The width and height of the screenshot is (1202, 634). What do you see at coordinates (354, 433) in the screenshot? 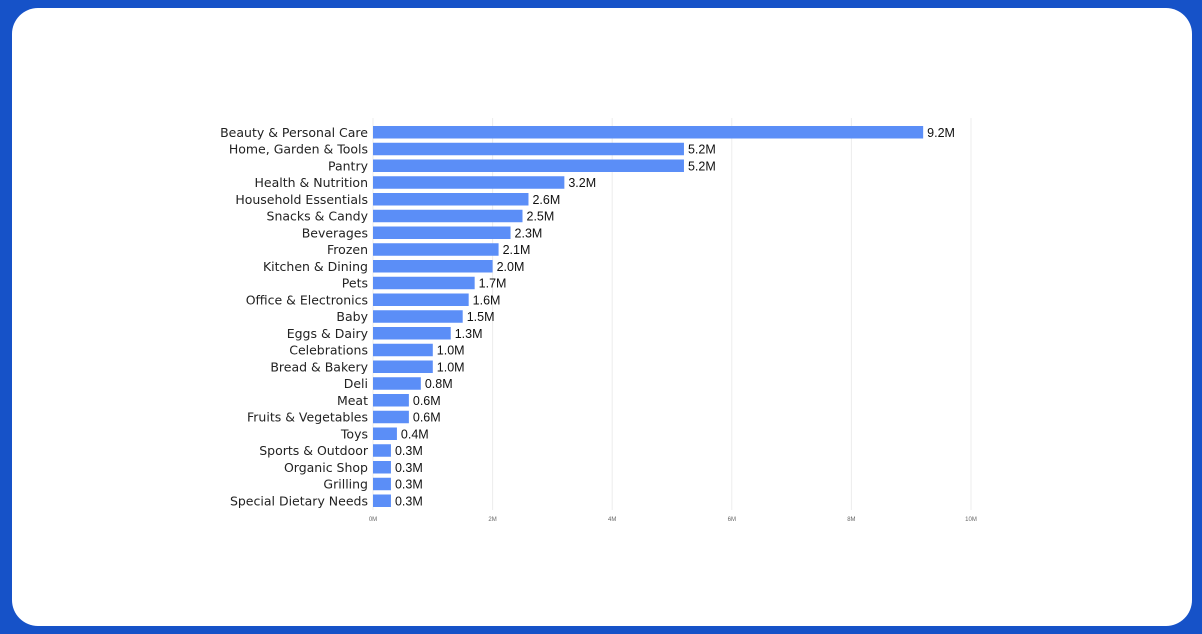
I see `category-label: Toys` at bounding box center [354, 433].